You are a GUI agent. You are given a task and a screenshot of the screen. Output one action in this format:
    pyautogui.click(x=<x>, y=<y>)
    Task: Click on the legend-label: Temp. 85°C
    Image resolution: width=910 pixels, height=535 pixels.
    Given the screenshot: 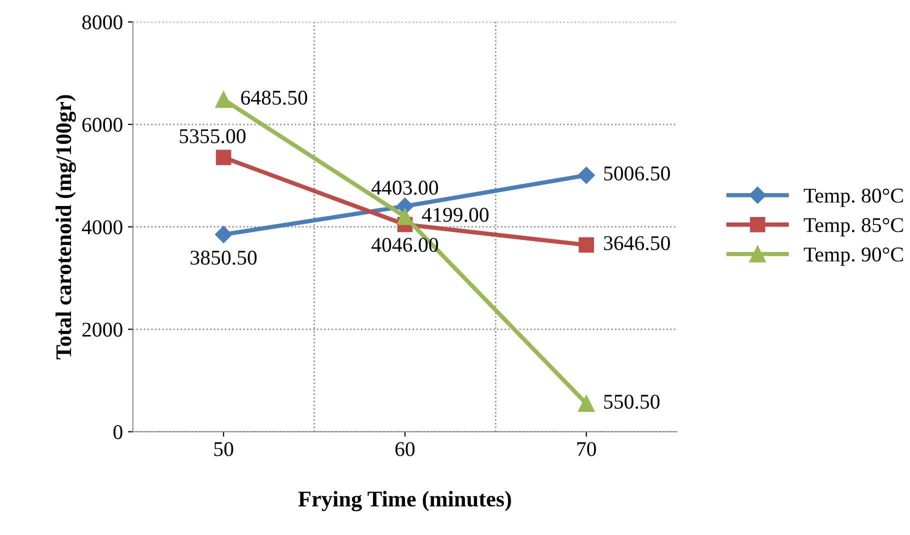 What is the action you would take?
    pyautogui.click(x=853, y=227)
    